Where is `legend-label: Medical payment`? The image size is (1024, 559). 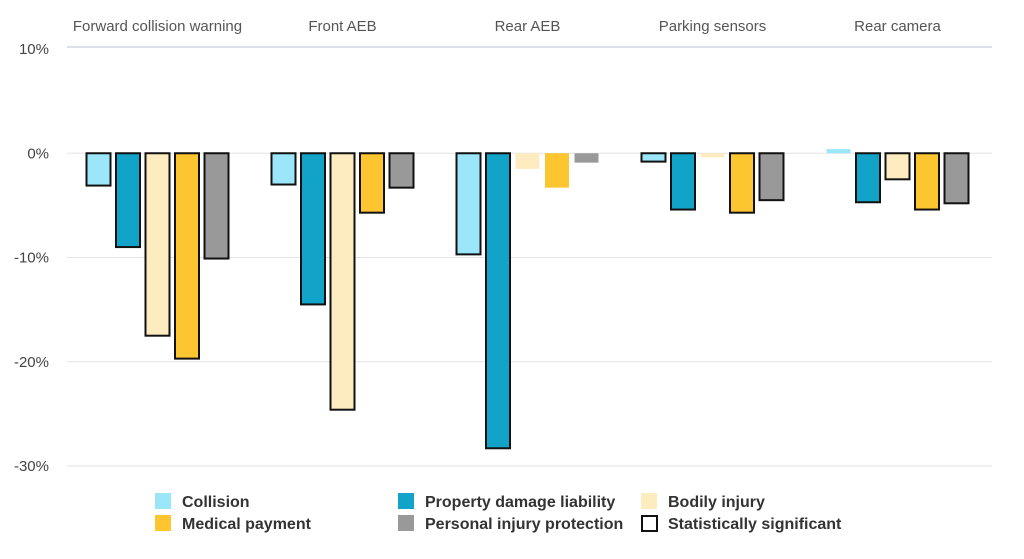
legend-label: Medical payment is located at coordinates (247, 524).